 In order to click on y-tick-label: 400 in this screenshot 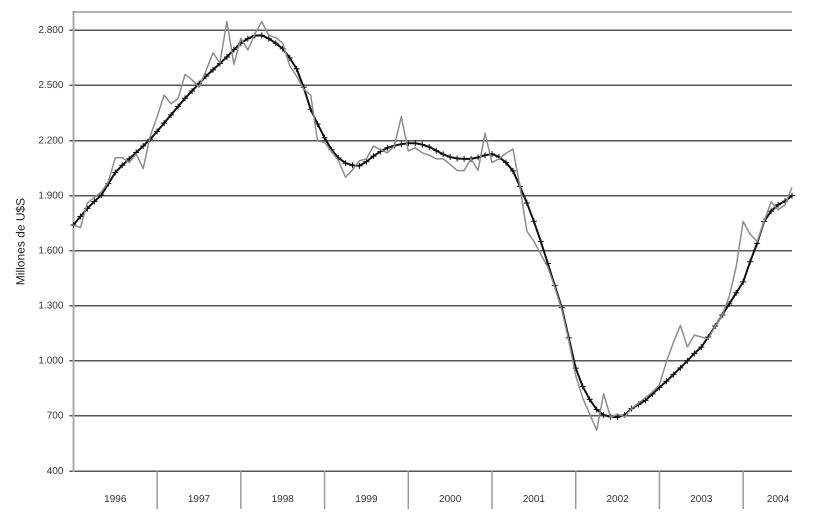, I will do `click(55, 471)`.